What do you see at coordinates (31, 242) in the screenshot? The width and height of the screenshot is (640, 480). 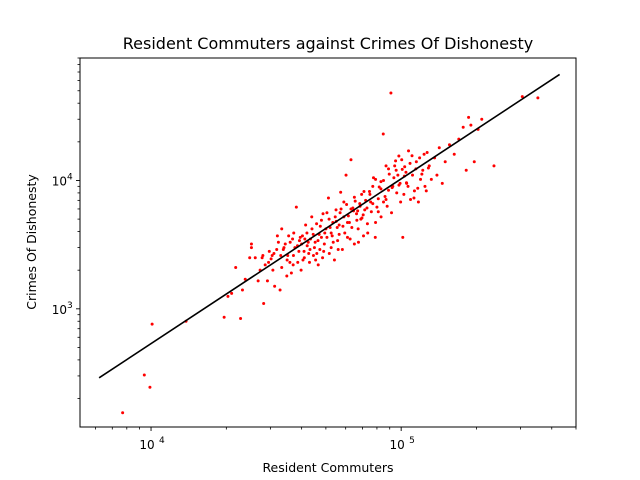 I see `y-axis-label: Crimes Of Dishonesty` at bounding box center [31, 242].